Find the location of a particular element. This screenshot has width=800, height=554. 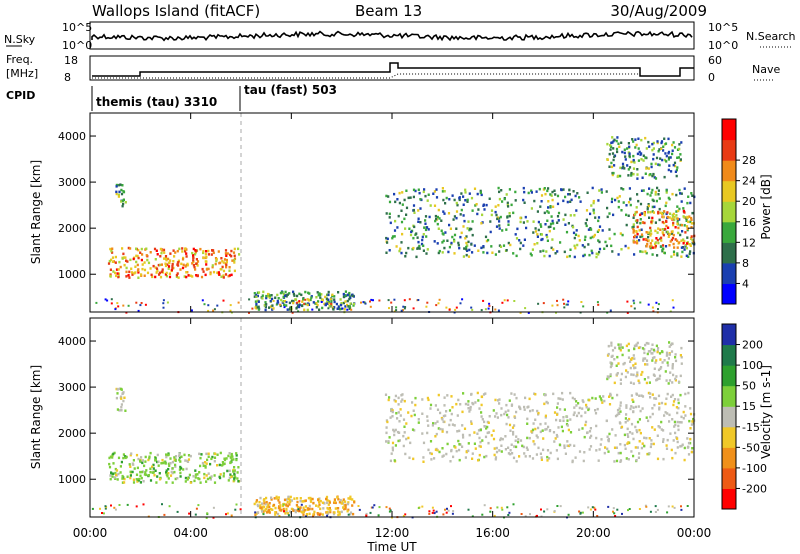

y-tick-label: 1000 is located at coordinates (72, 479).